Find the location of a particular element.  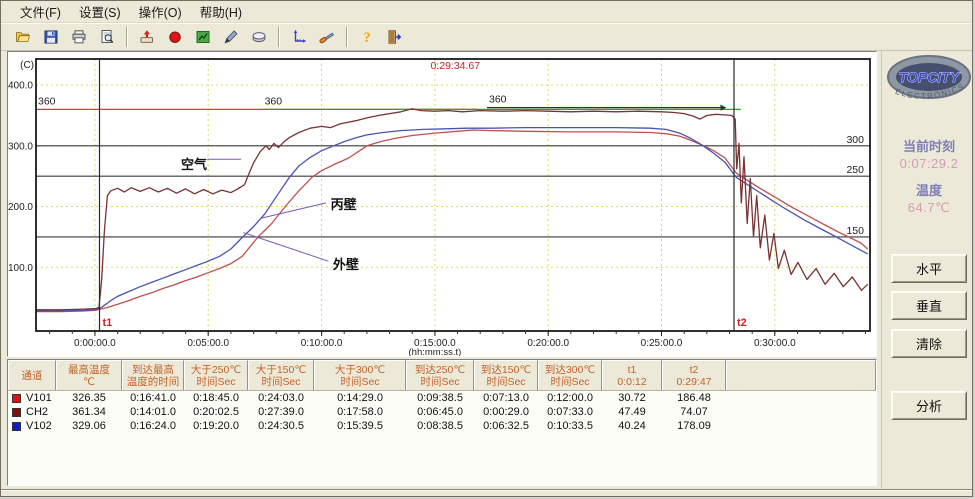

y-tick-label: 400.0 is located at coordinates (20, 86).